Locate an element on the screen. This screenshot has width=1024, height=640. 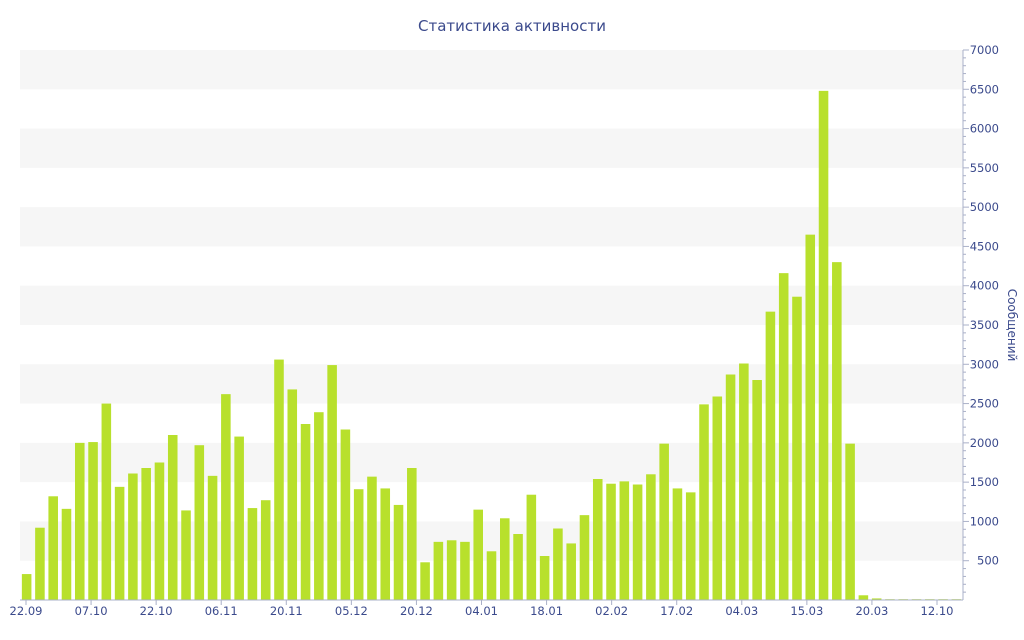
y-tick-label: 5000 is located at coordinates (984, 207).